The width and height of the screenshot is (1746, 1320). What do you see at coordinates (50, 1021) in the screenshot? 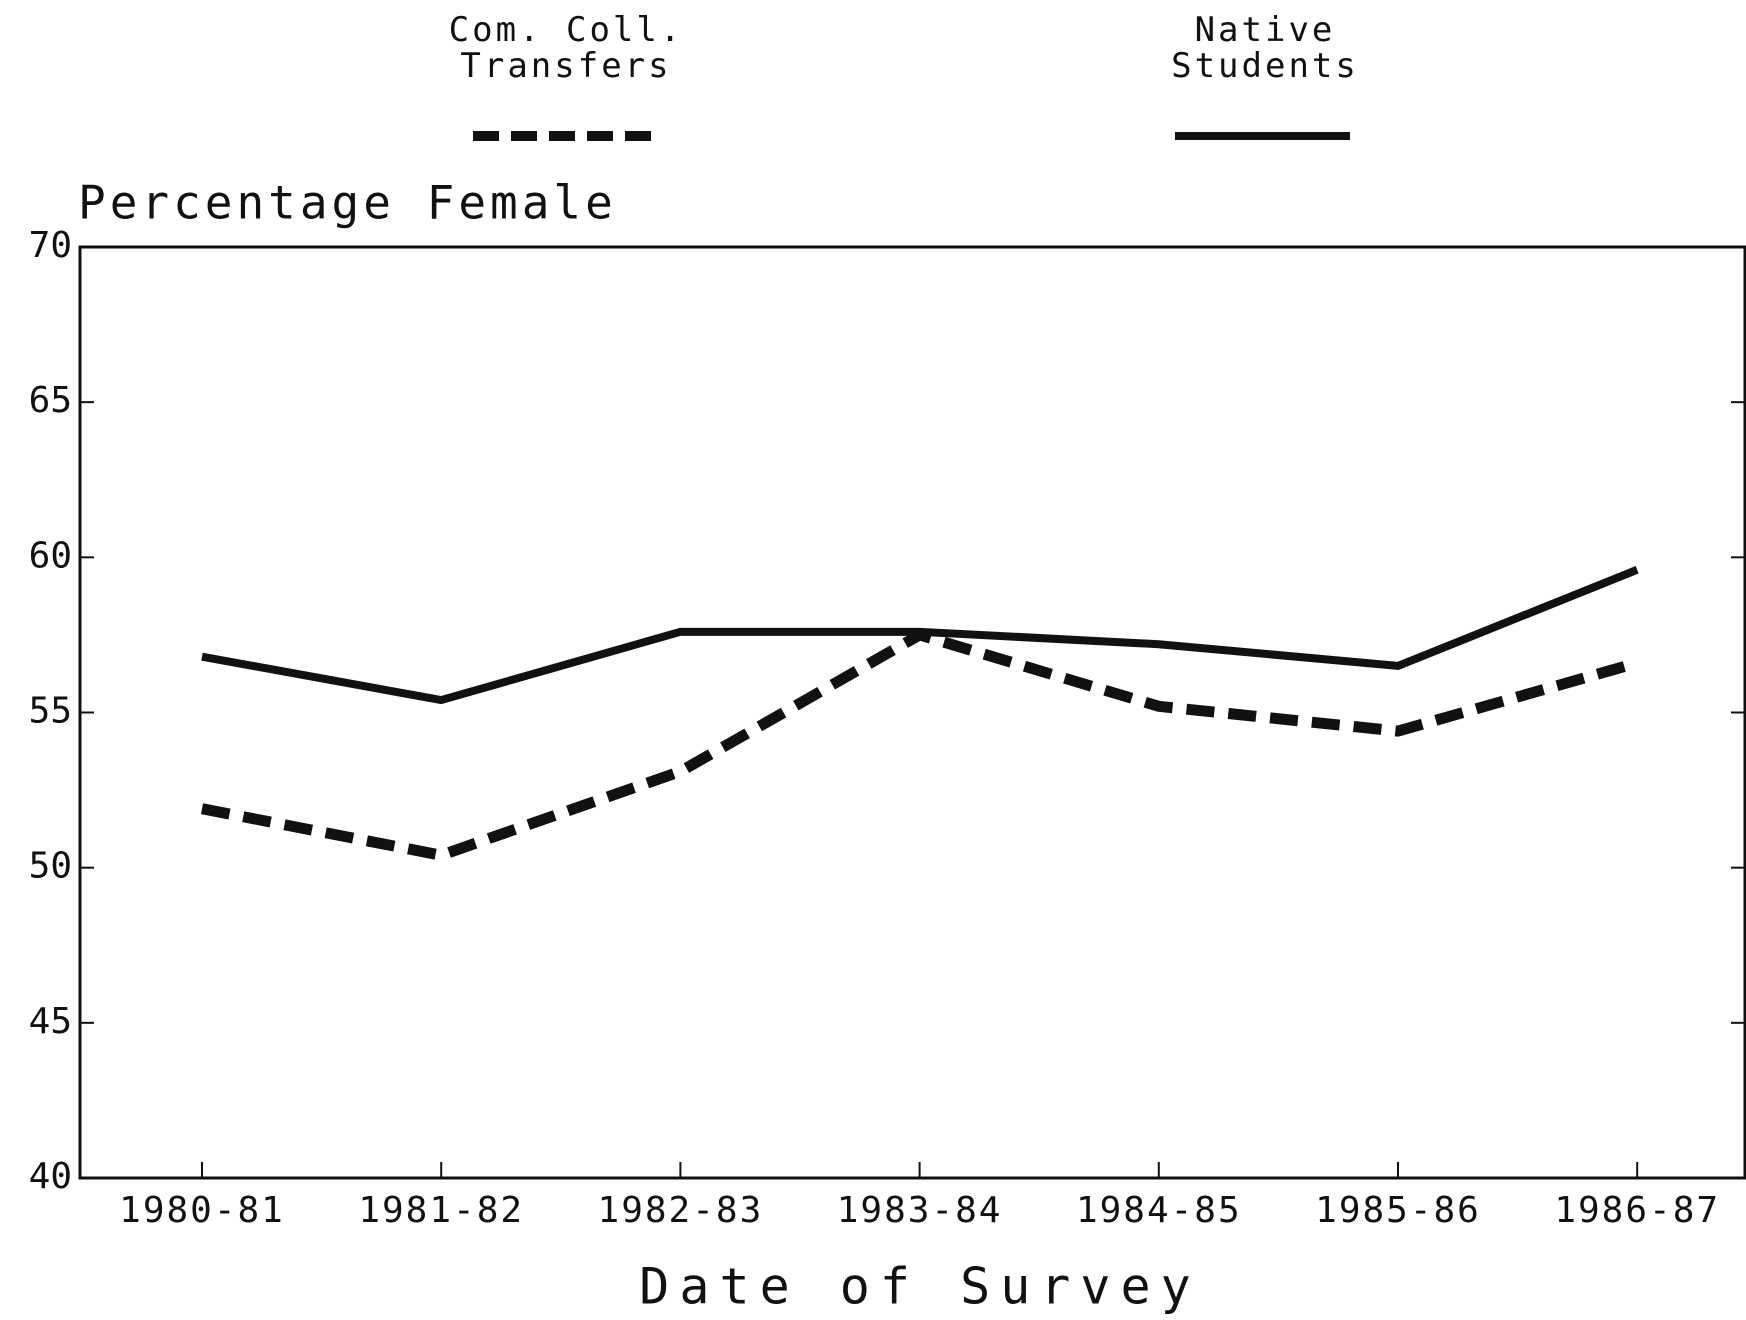
I see `y-tick-label: 45` at bounding box center [50, 1021].